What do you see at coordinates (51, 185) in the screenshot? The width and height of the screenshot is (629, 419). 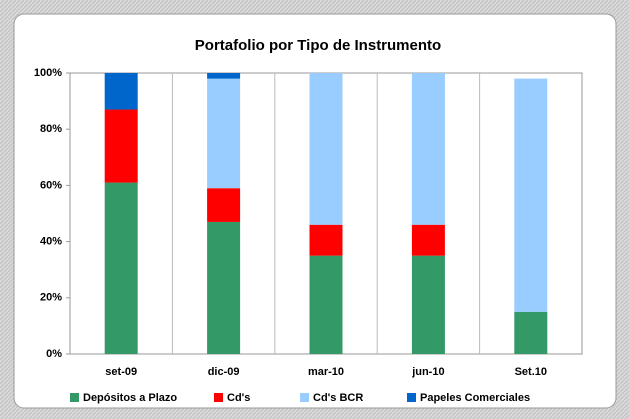 I see `y-tick-label: 60%` at bounding box center [51, 185].